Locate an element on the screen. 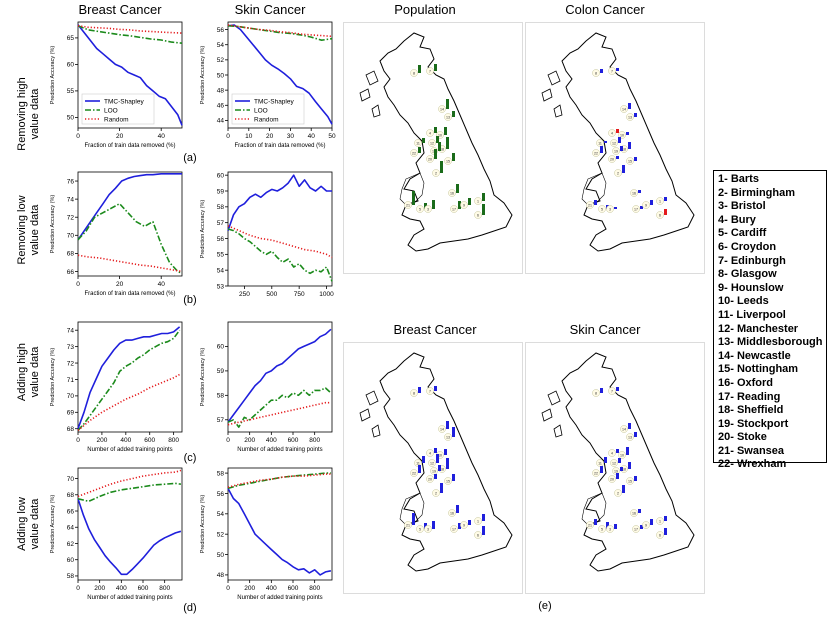 Image resolution: width=830 pixels, height=618 pixels. island-outline is located at coordinates (365, 95).